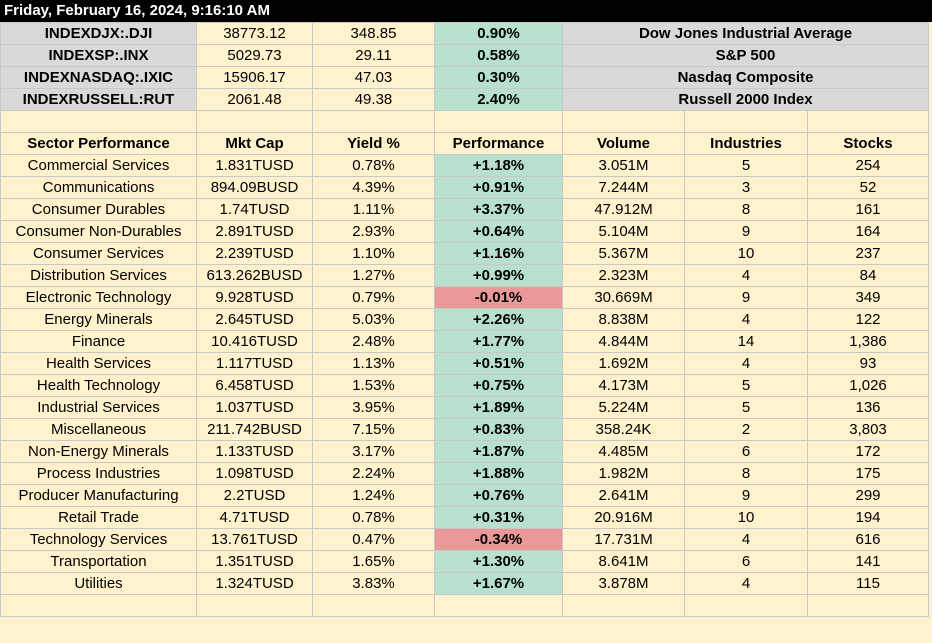  What do you see at coordinates (868, 209) in the screenshot?
I see `sector-stocks: 161` at bounding box center [868, 209].